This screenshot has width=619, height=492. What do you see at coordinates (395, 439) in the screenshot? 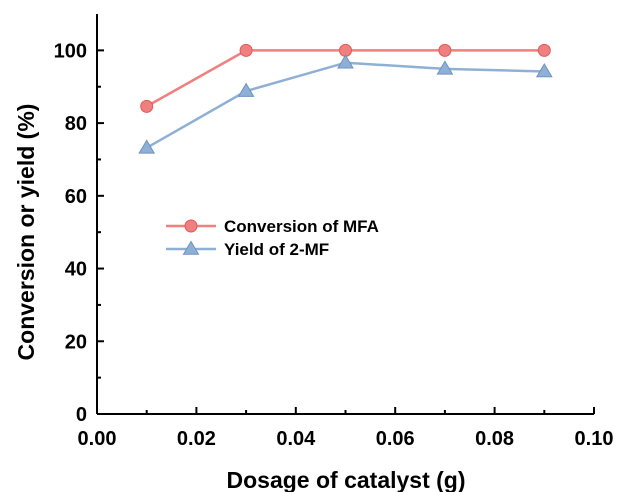
I see `x-tick-label: 0.06` at bounding box center [395, 439].